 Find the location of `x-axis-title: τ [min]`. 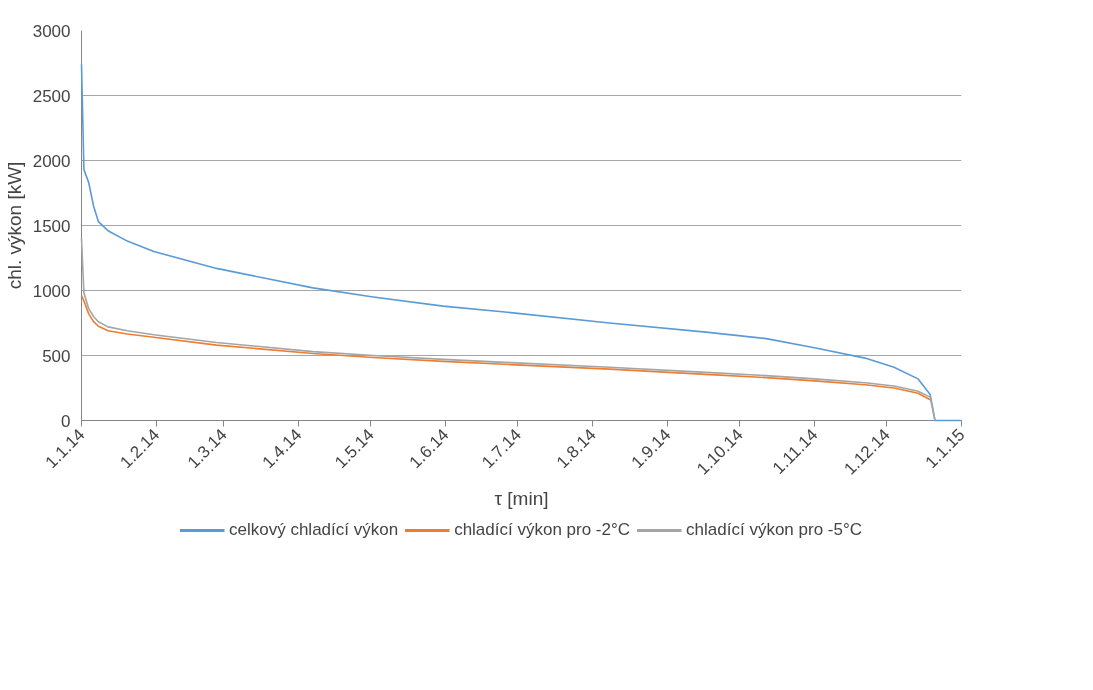

x-axis-title: τ [min] is located at coordinates (521, 499).